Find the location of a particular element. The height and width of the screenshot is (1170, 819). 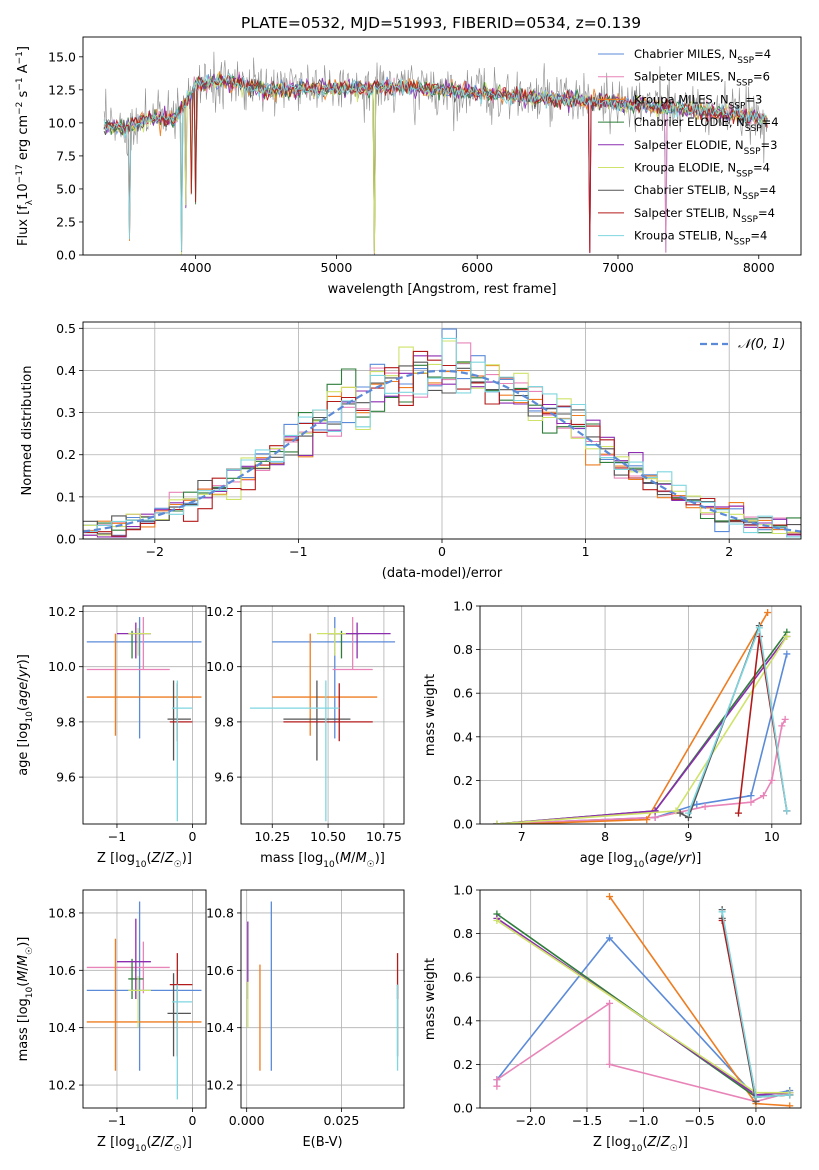

y-tick-label: 1.0 is located at coordinates (463, 606).